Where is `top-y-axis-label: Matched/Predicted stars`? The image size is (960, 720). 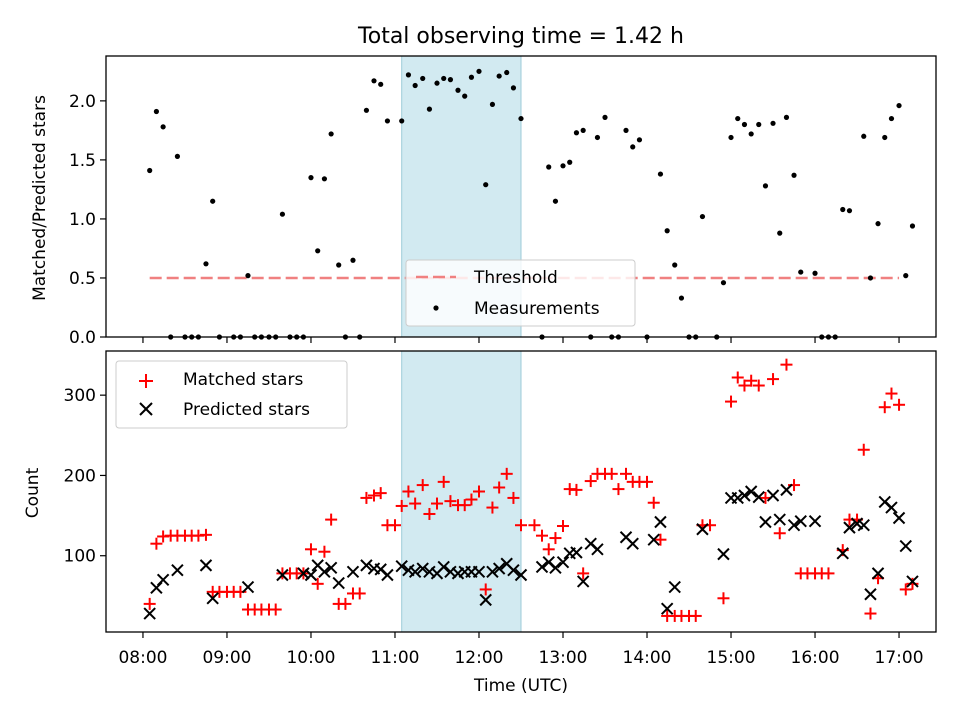 top-y-axis-label: Matched/Predicted stars is located at coordinates (40, 198).